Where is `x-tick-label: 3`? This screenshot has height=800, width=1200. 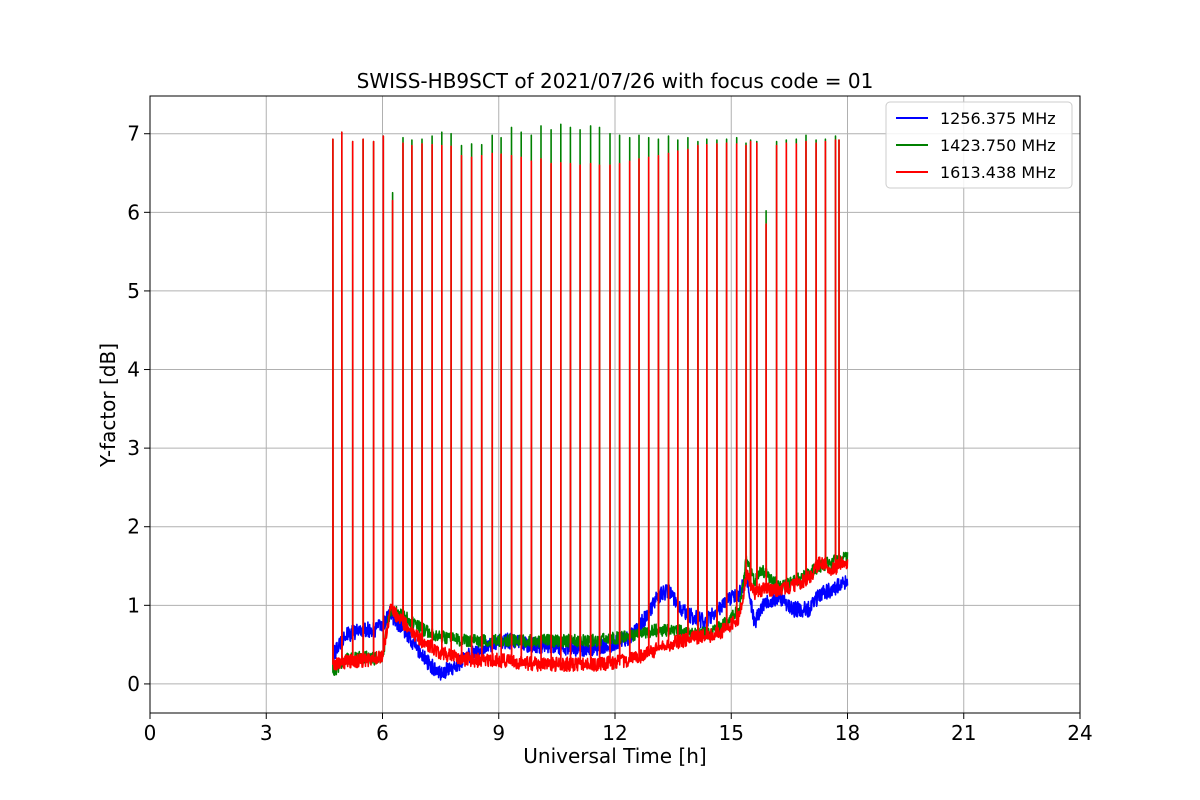 x-tick-label: 3 is located at coordinates (266, 733).